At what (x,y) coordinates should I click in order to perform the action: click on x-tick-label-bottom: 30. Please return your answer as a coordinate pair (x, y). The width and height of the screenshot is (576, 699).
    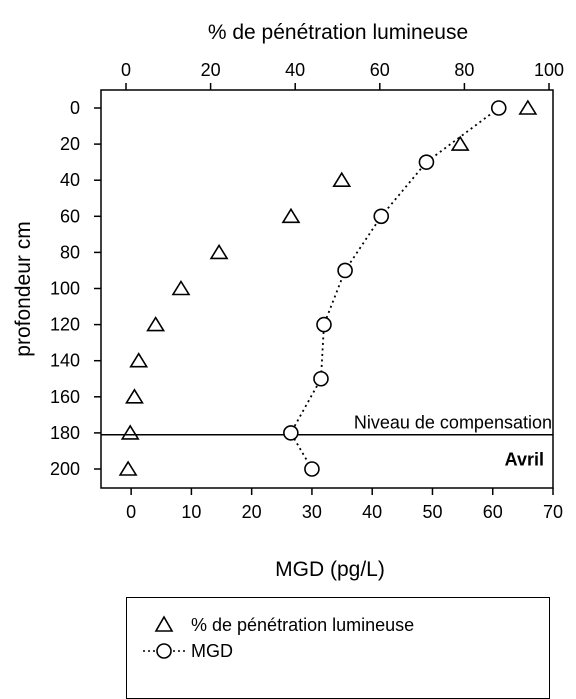
    Looking at the image, I should click on (312, 512).